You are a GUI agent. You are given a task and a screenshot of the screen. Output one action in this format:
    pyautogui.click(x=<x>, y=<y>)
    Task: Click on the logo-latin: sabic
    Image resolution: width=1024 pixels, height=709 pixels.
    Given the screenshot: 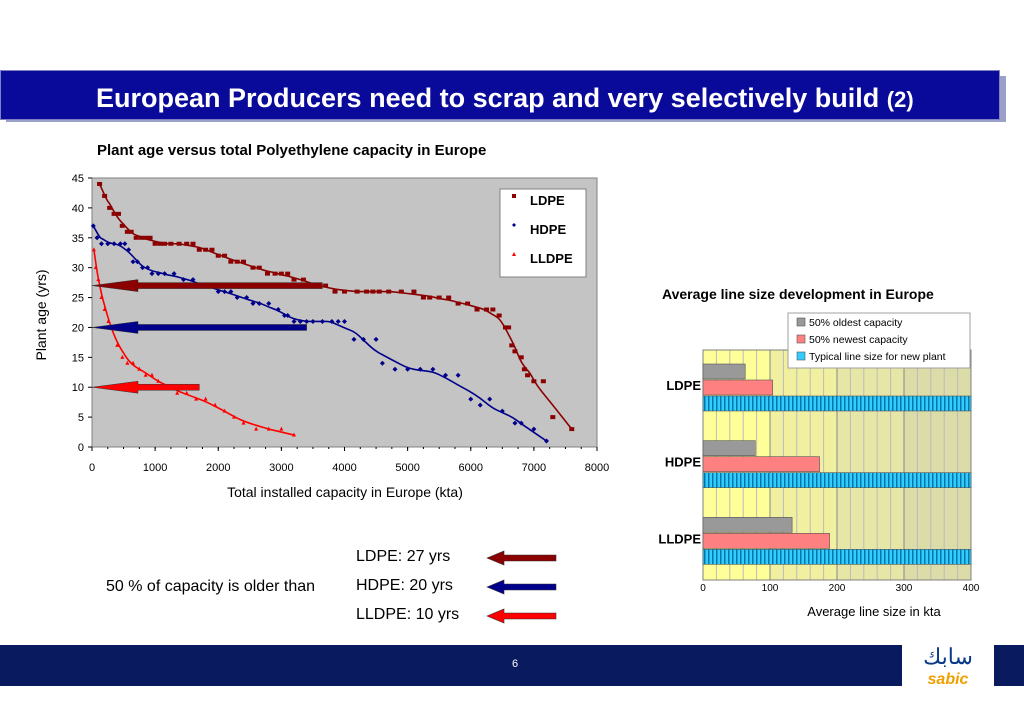 What is the action you would take?
    pyautogui.click(x=948, y=679)
    